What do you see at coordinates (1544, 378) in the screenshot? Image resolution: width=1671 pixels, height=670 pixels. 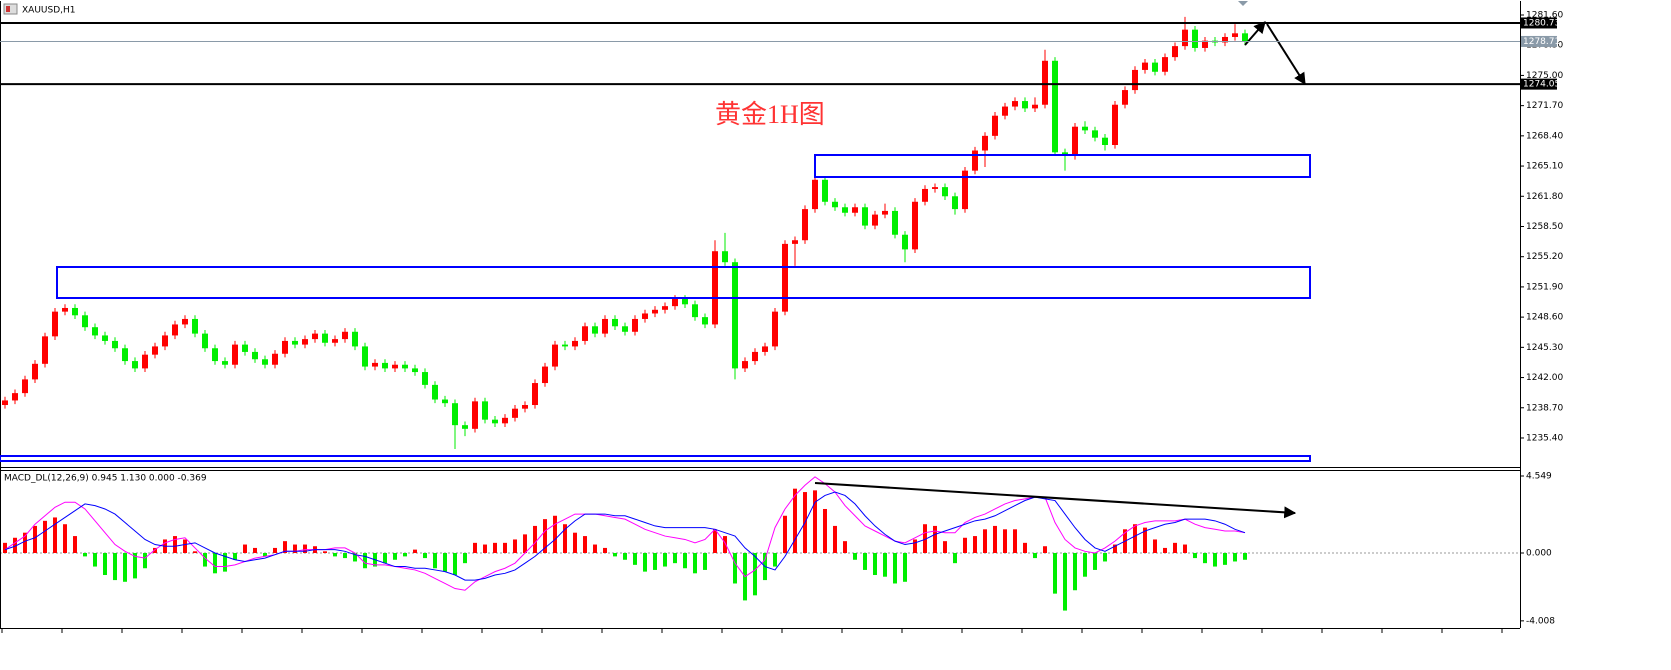 I see `y-tick-label: 1242.00` at bounding box center [1544, 378].